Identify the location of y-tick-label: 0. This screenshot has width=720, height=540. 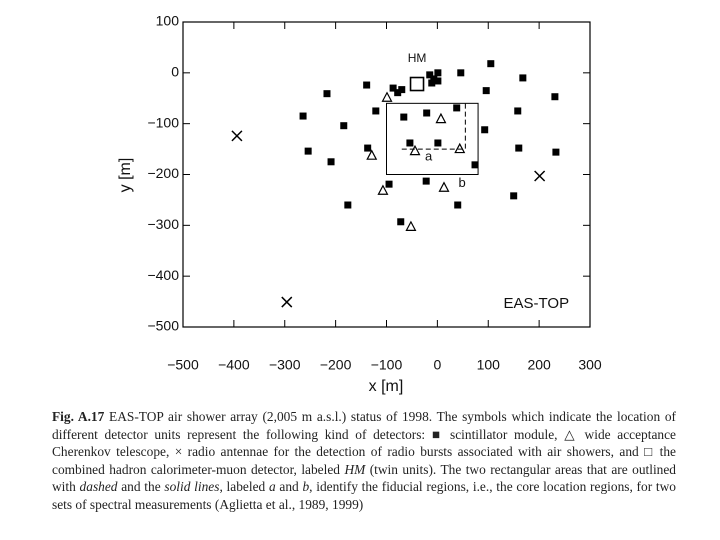
(175, 72).